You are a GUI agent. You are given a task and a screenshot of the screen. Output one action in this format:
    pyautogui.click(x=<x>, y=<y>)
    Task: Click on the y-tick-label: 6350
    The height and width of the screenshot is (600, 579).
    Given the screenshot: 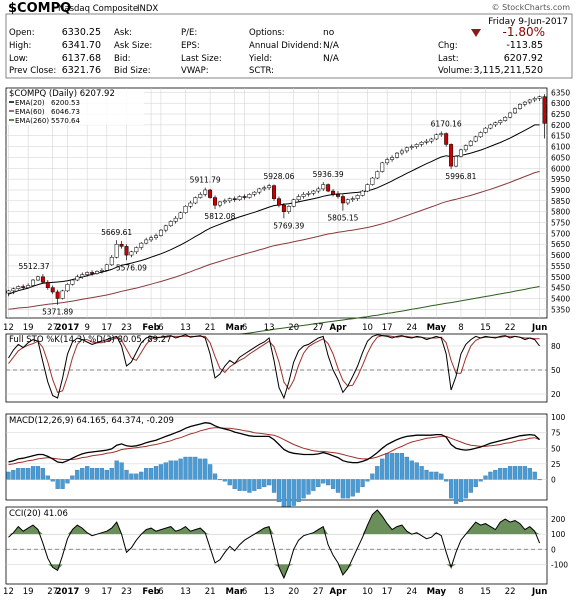 What is the action you would take?
    pyautogui.click(x=560, y=92)
    